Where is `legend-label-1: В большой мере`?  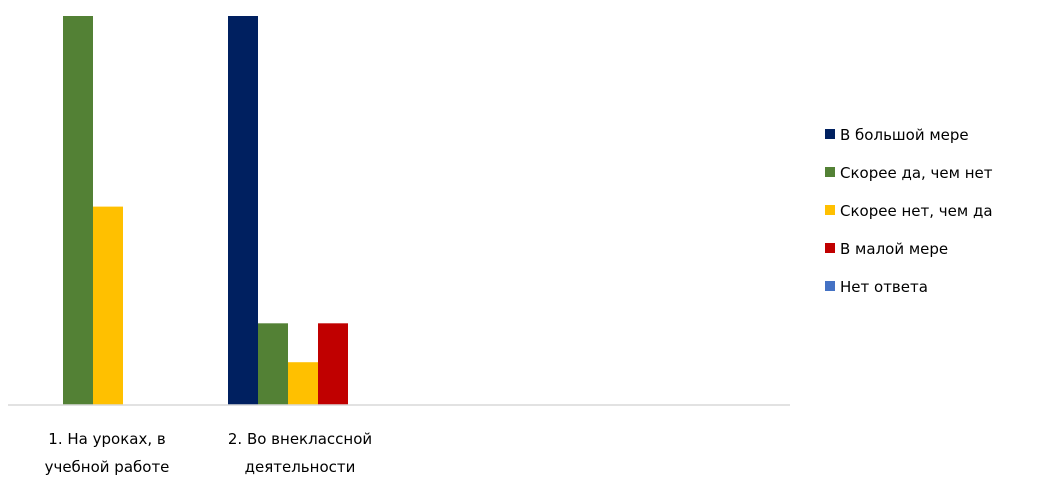 legend-label-1: В большой мере is located at coordinates (904, 135).